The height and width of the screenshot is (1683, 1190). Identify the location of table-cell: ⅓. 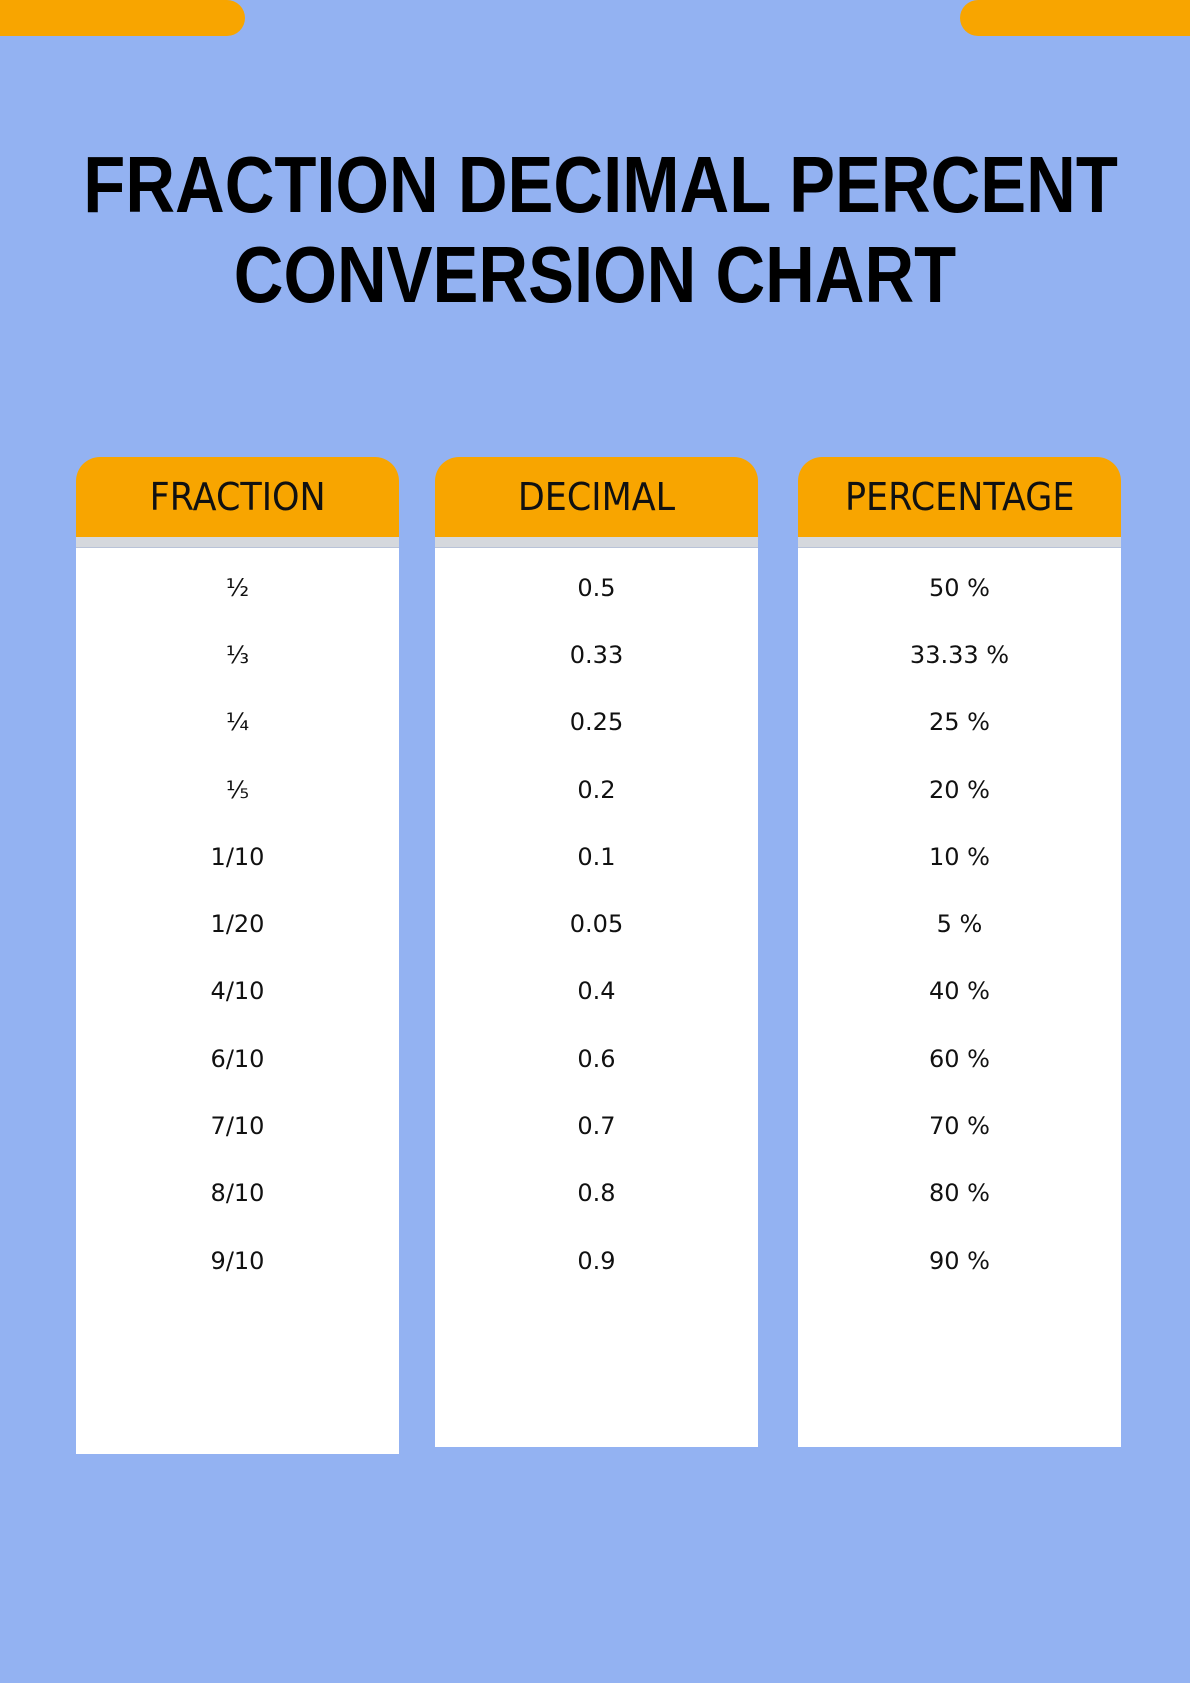
(237, 654).